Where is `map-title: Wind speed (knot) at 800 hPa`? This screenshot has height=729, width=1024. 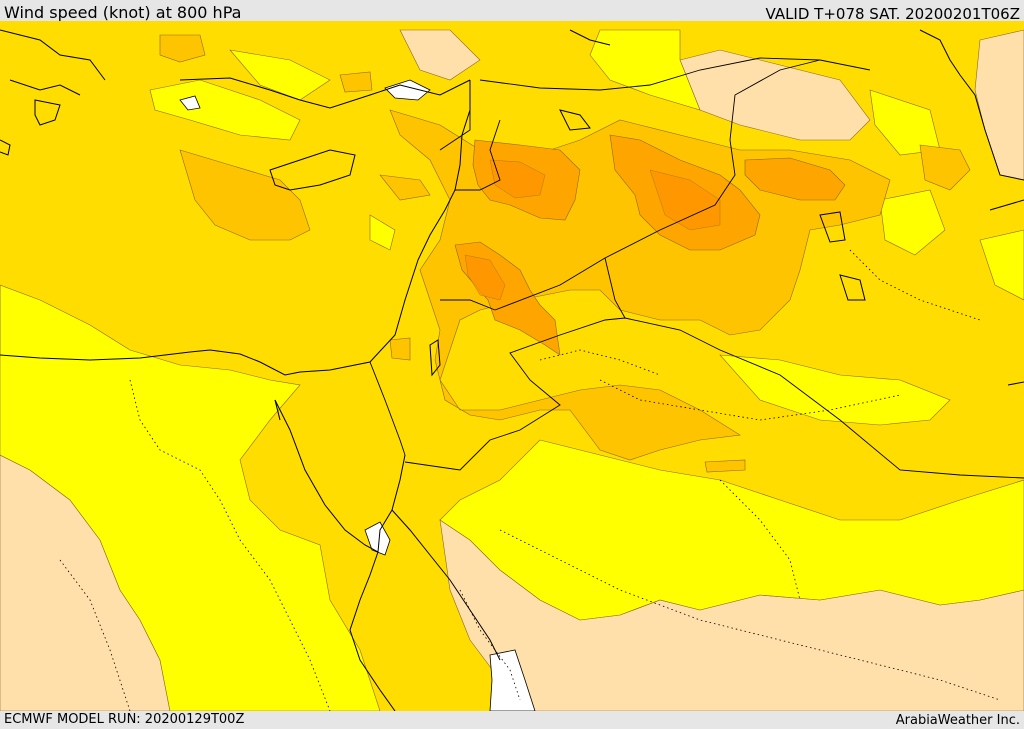
map-title: Wind speed (knot) at 800 hPa is located at coordinates (123, 12).